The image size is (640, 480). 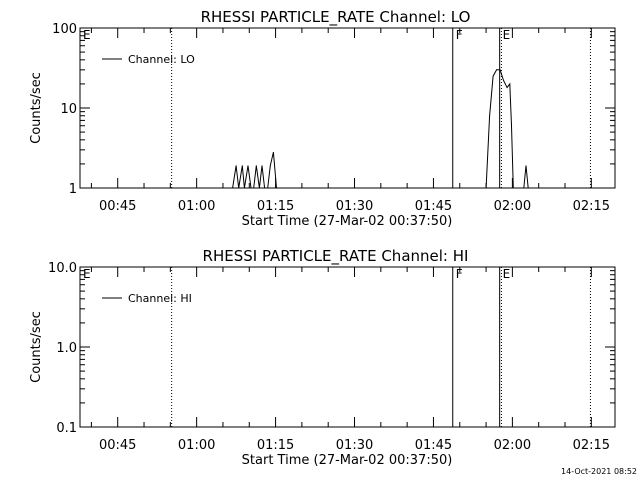 I want to click on y-tick-label-1-1: 1.0, so click(x=66, y=348).